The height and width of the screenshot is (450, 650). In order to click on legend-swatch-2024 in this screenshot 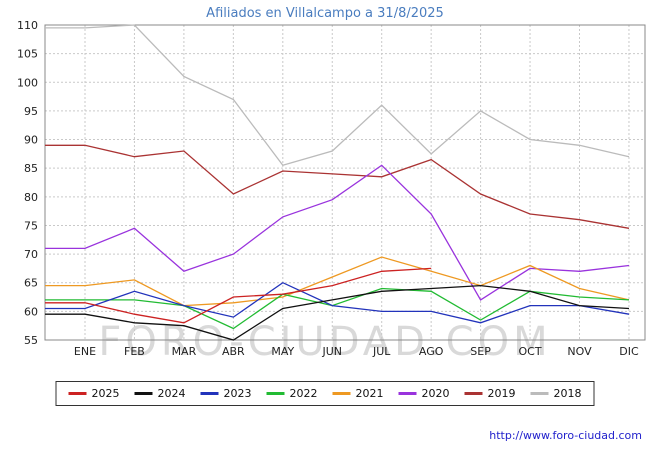, I will do `click(143, 393)`.